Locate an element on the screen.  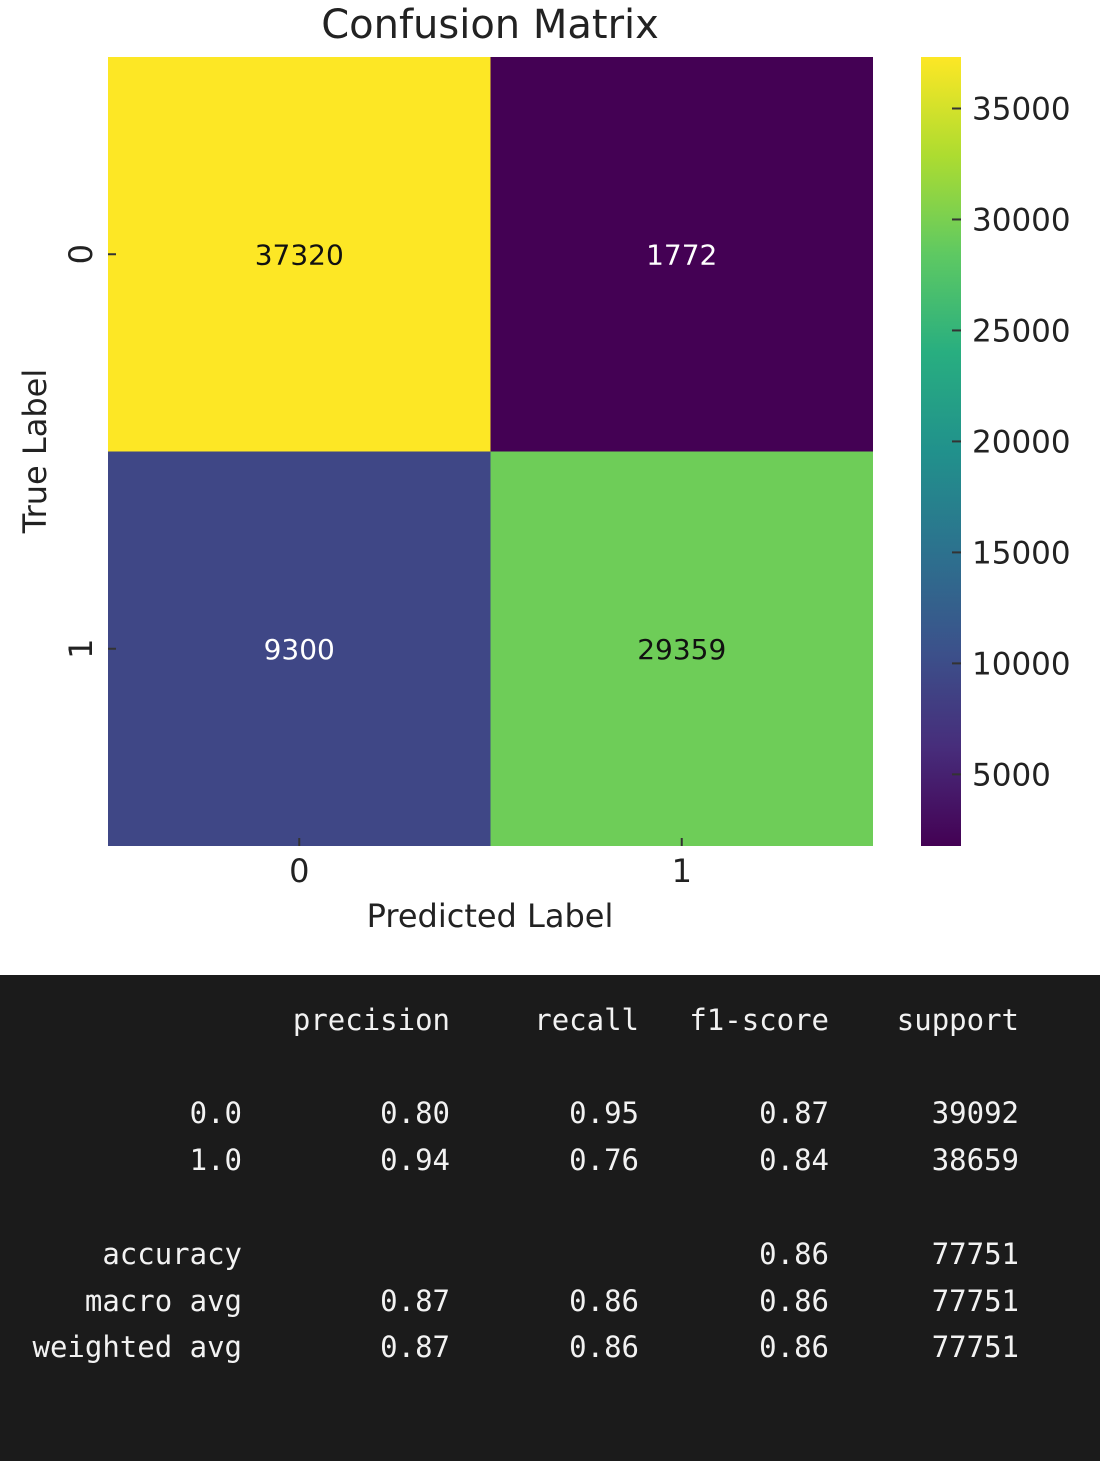
report-cell-value: 0.80 is located at coordinates (415, 1113).